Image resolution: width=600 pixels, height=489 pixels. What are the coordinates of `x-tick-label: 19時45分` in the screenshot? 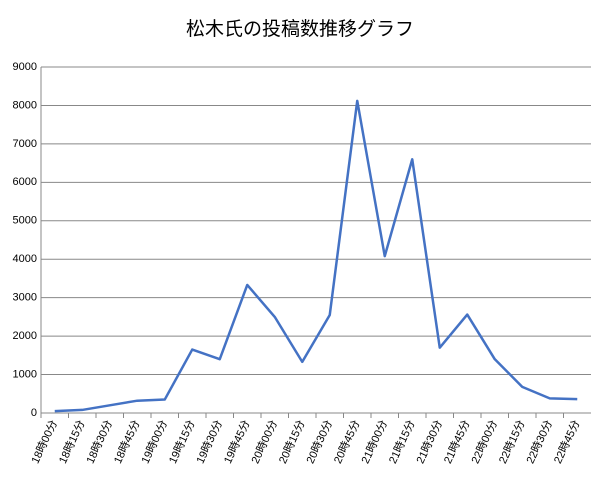 It's located at (236, 442).